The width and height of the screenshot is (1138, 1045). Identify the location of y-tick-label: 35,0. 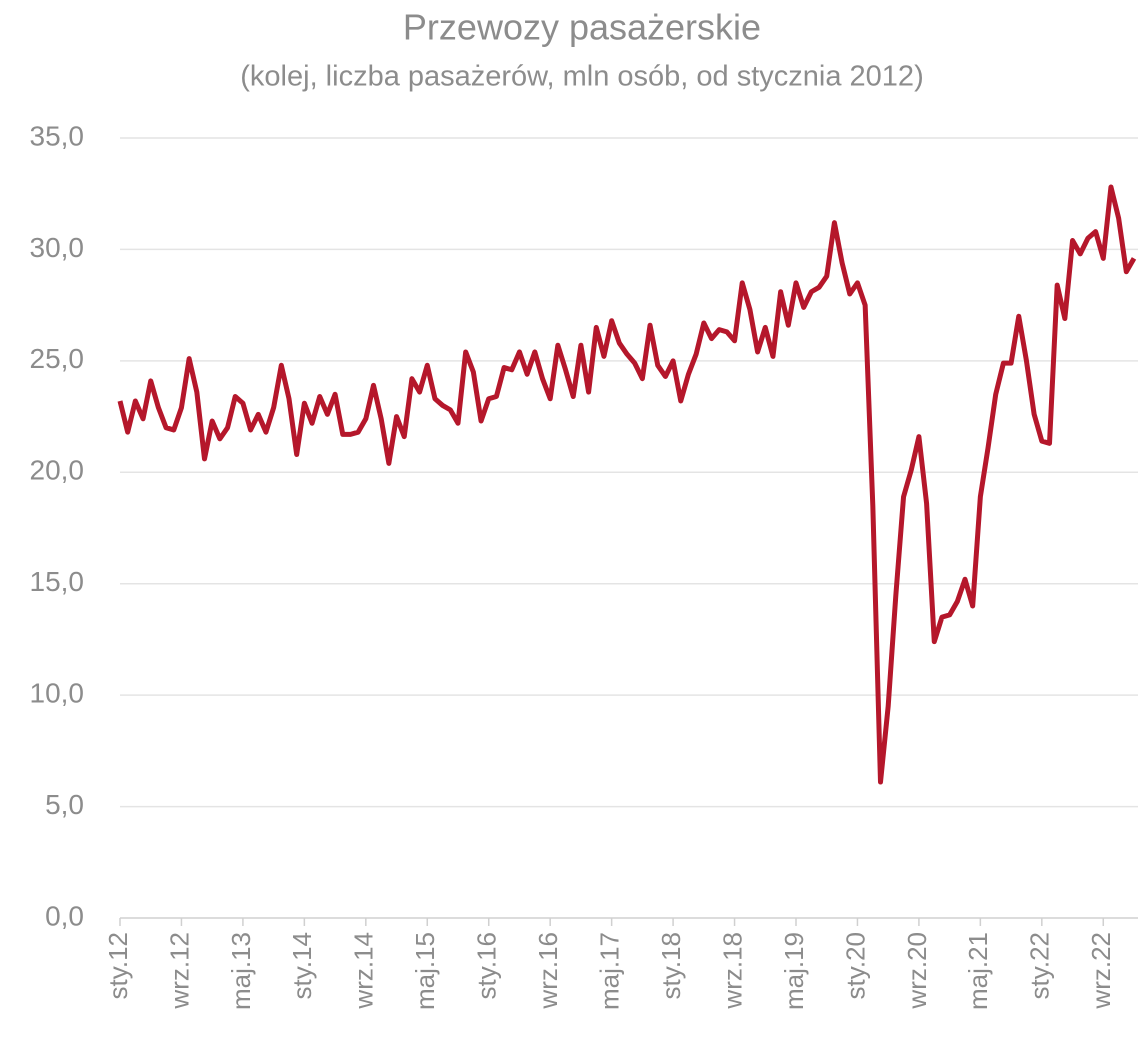
(57, 135).